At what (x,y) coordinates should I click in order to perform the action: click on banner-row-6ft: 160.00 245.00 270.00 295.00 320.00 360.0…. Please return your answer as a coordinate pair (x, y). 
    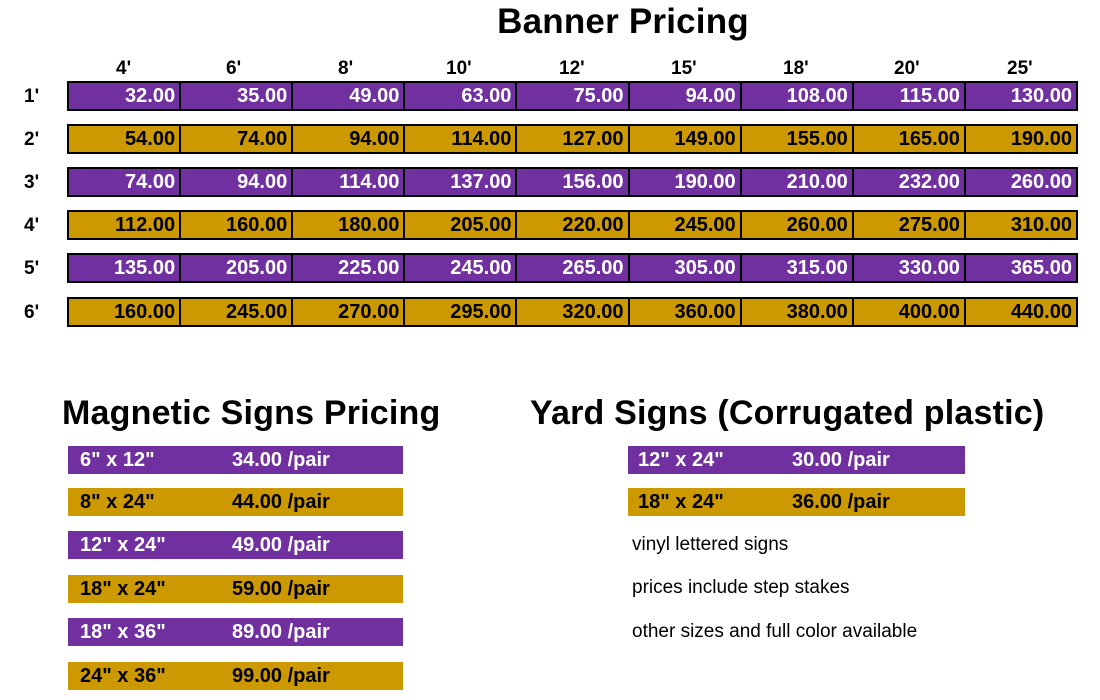
    Looking at the image, I should click on (572, 312).